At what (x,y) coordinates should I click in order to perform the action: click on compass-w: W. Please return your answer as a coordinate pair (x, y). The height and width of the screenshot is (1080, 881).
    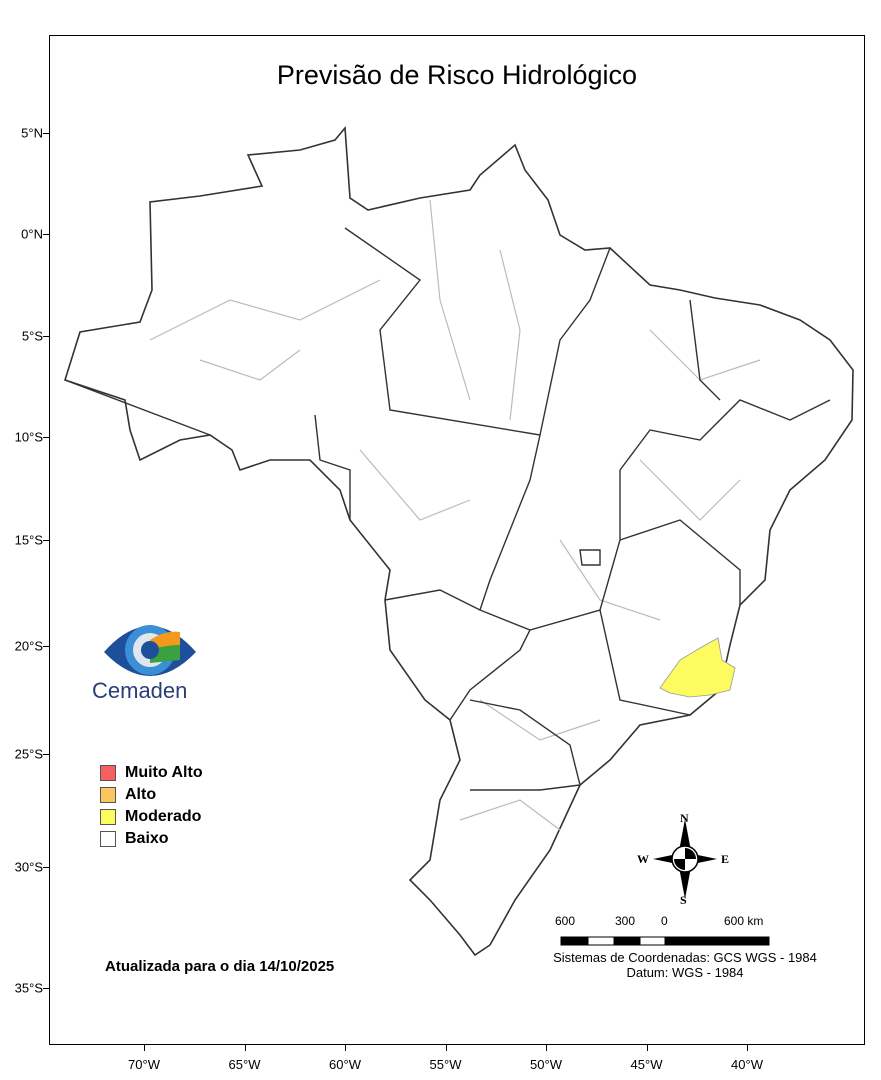
    Looking at the image, I should click on (643, 859).